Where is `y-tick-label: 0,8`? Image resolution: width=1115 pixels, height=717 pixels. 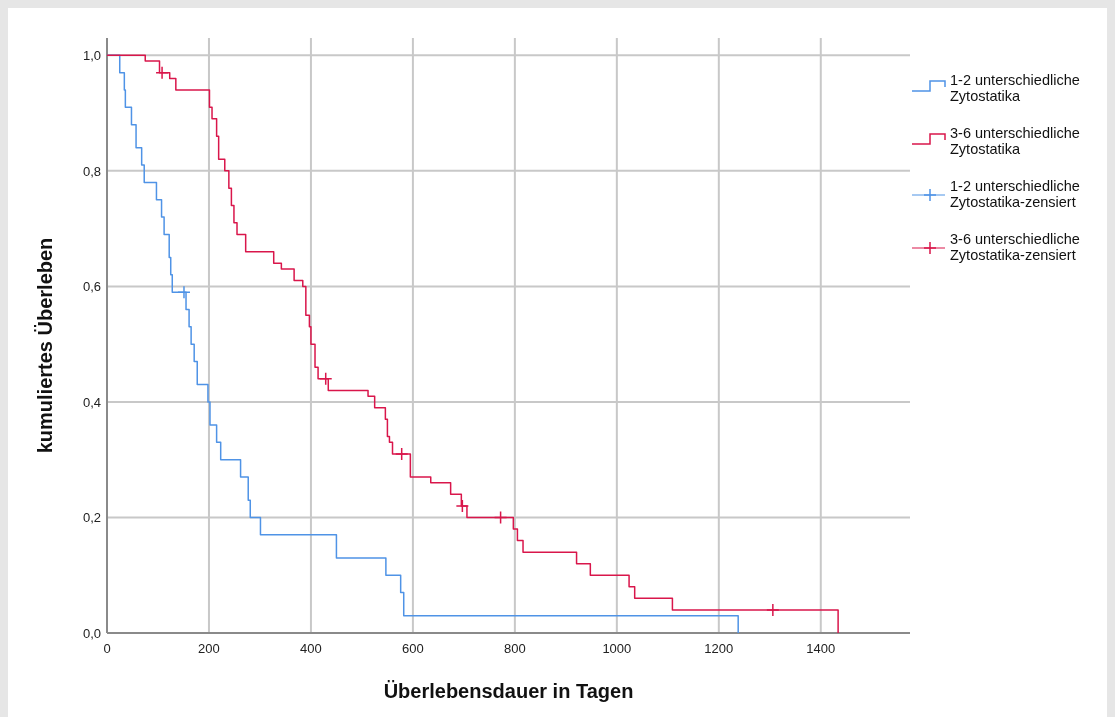
y-tick-label: 0,8 is located at coordinates (91, 171).